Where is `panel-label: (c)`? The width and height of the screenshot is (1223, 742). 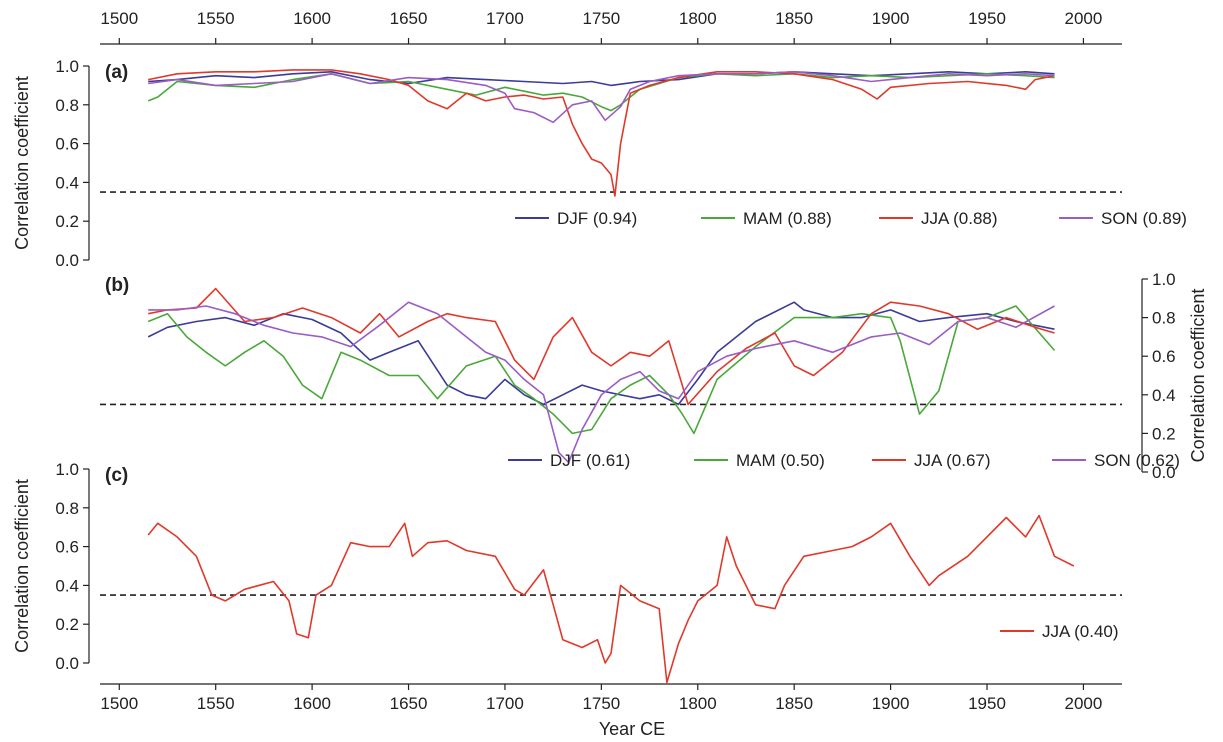
panel-label: (c) is located at coordinates (116, 475).